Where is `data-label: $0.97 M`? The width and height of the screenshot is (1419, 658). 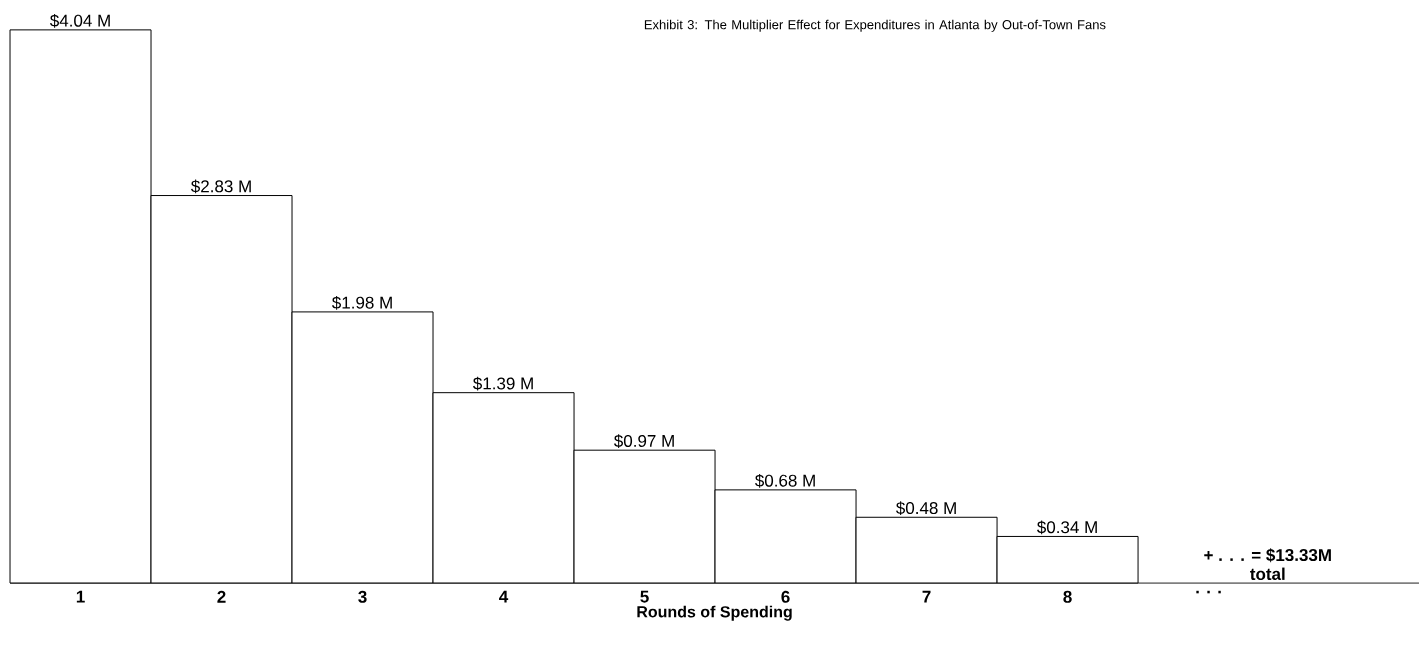 data-label: $0.97 M is located at coordinates (644, 441).